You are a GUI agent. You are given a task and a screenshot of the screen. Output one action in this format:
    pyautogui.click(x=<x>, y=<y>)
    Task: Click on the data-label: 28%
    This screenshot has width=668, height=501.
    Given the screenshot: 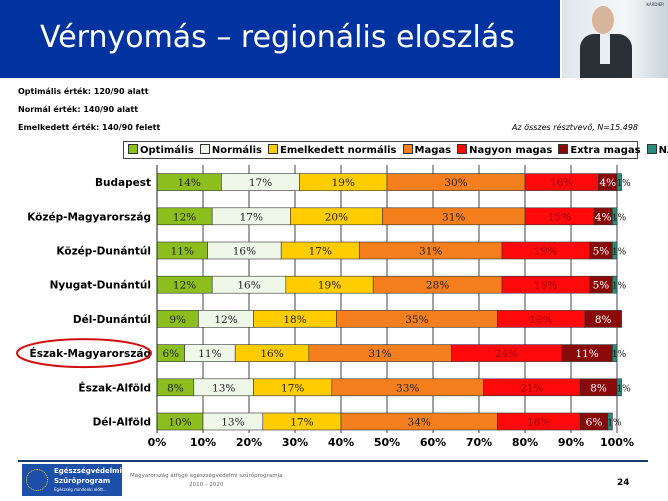 What is the action you would take?
    pyautogui.click(x=437, y=286)
    